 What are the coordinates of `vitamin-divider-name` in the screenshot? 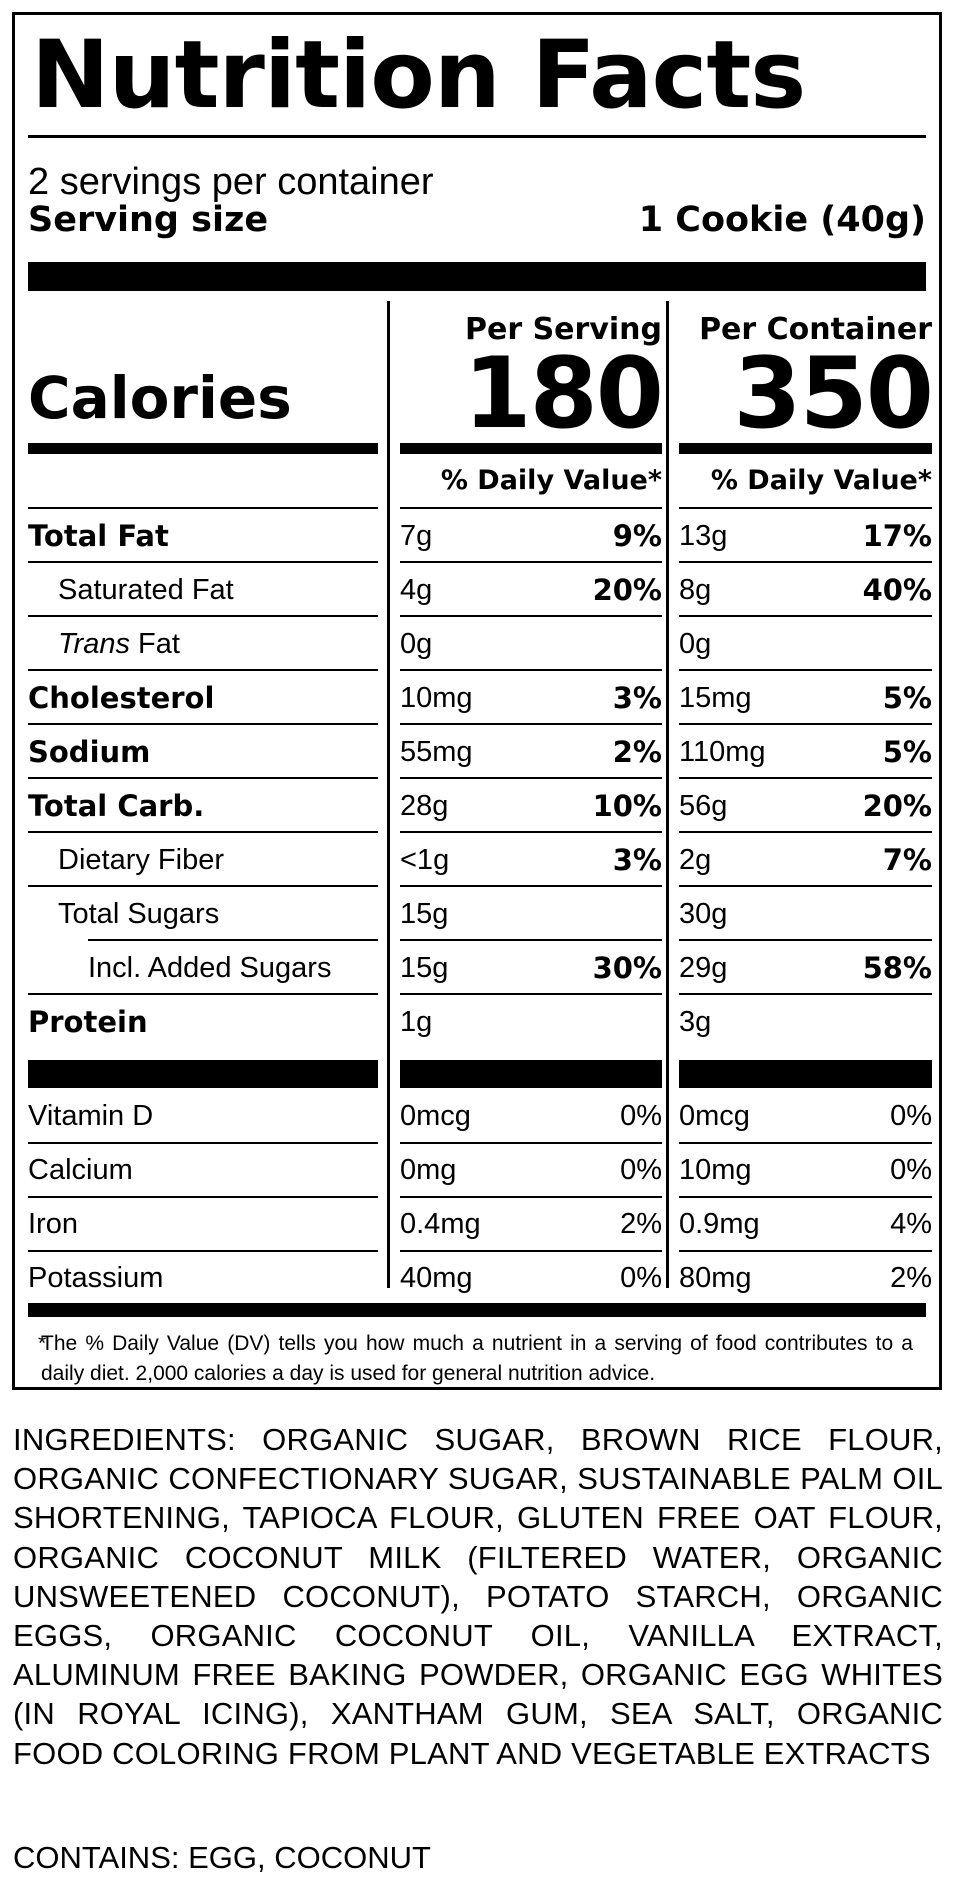 It's located at (203, 1074).